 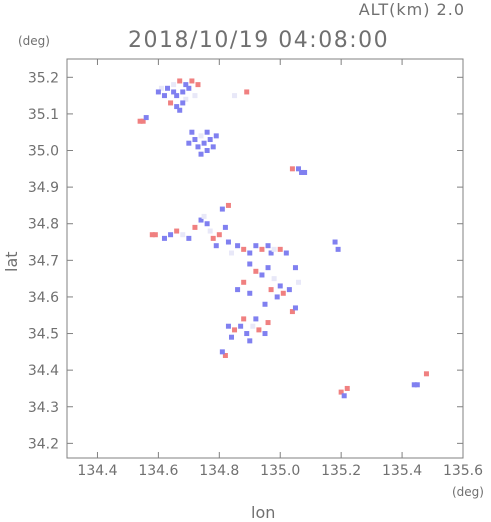 What do you see at coordinates (43, 335) in the screenshot?
I see `y-tick-label: 34.5` at bounding box center [43, 335].